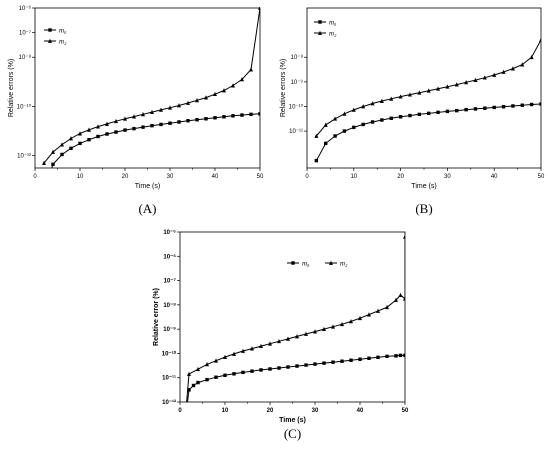  Describe the element at coordinates (55, 36) in the screenshot. I see `legend: m₀ m₂` at that location.